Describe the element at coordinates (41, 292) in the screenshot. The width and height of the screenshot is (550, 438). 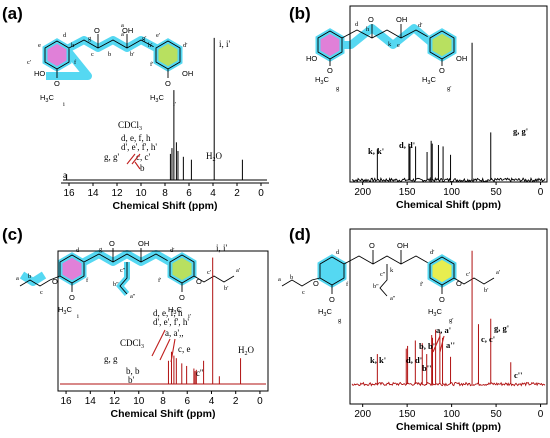
I see `position-letter: c` at that location.